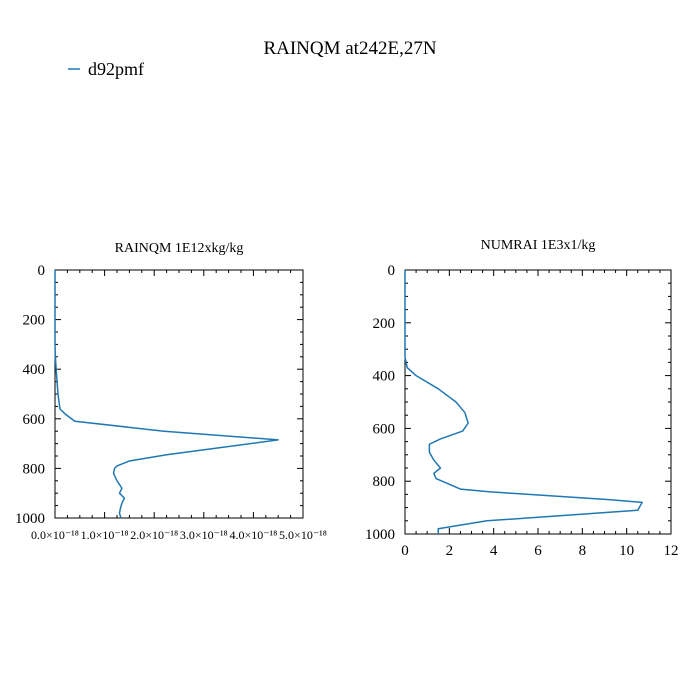  Describe the element at coordinates (105, 535) in the screenshot. I see `x-tick-label: 1.0×10⁻¹⁸` at that location.